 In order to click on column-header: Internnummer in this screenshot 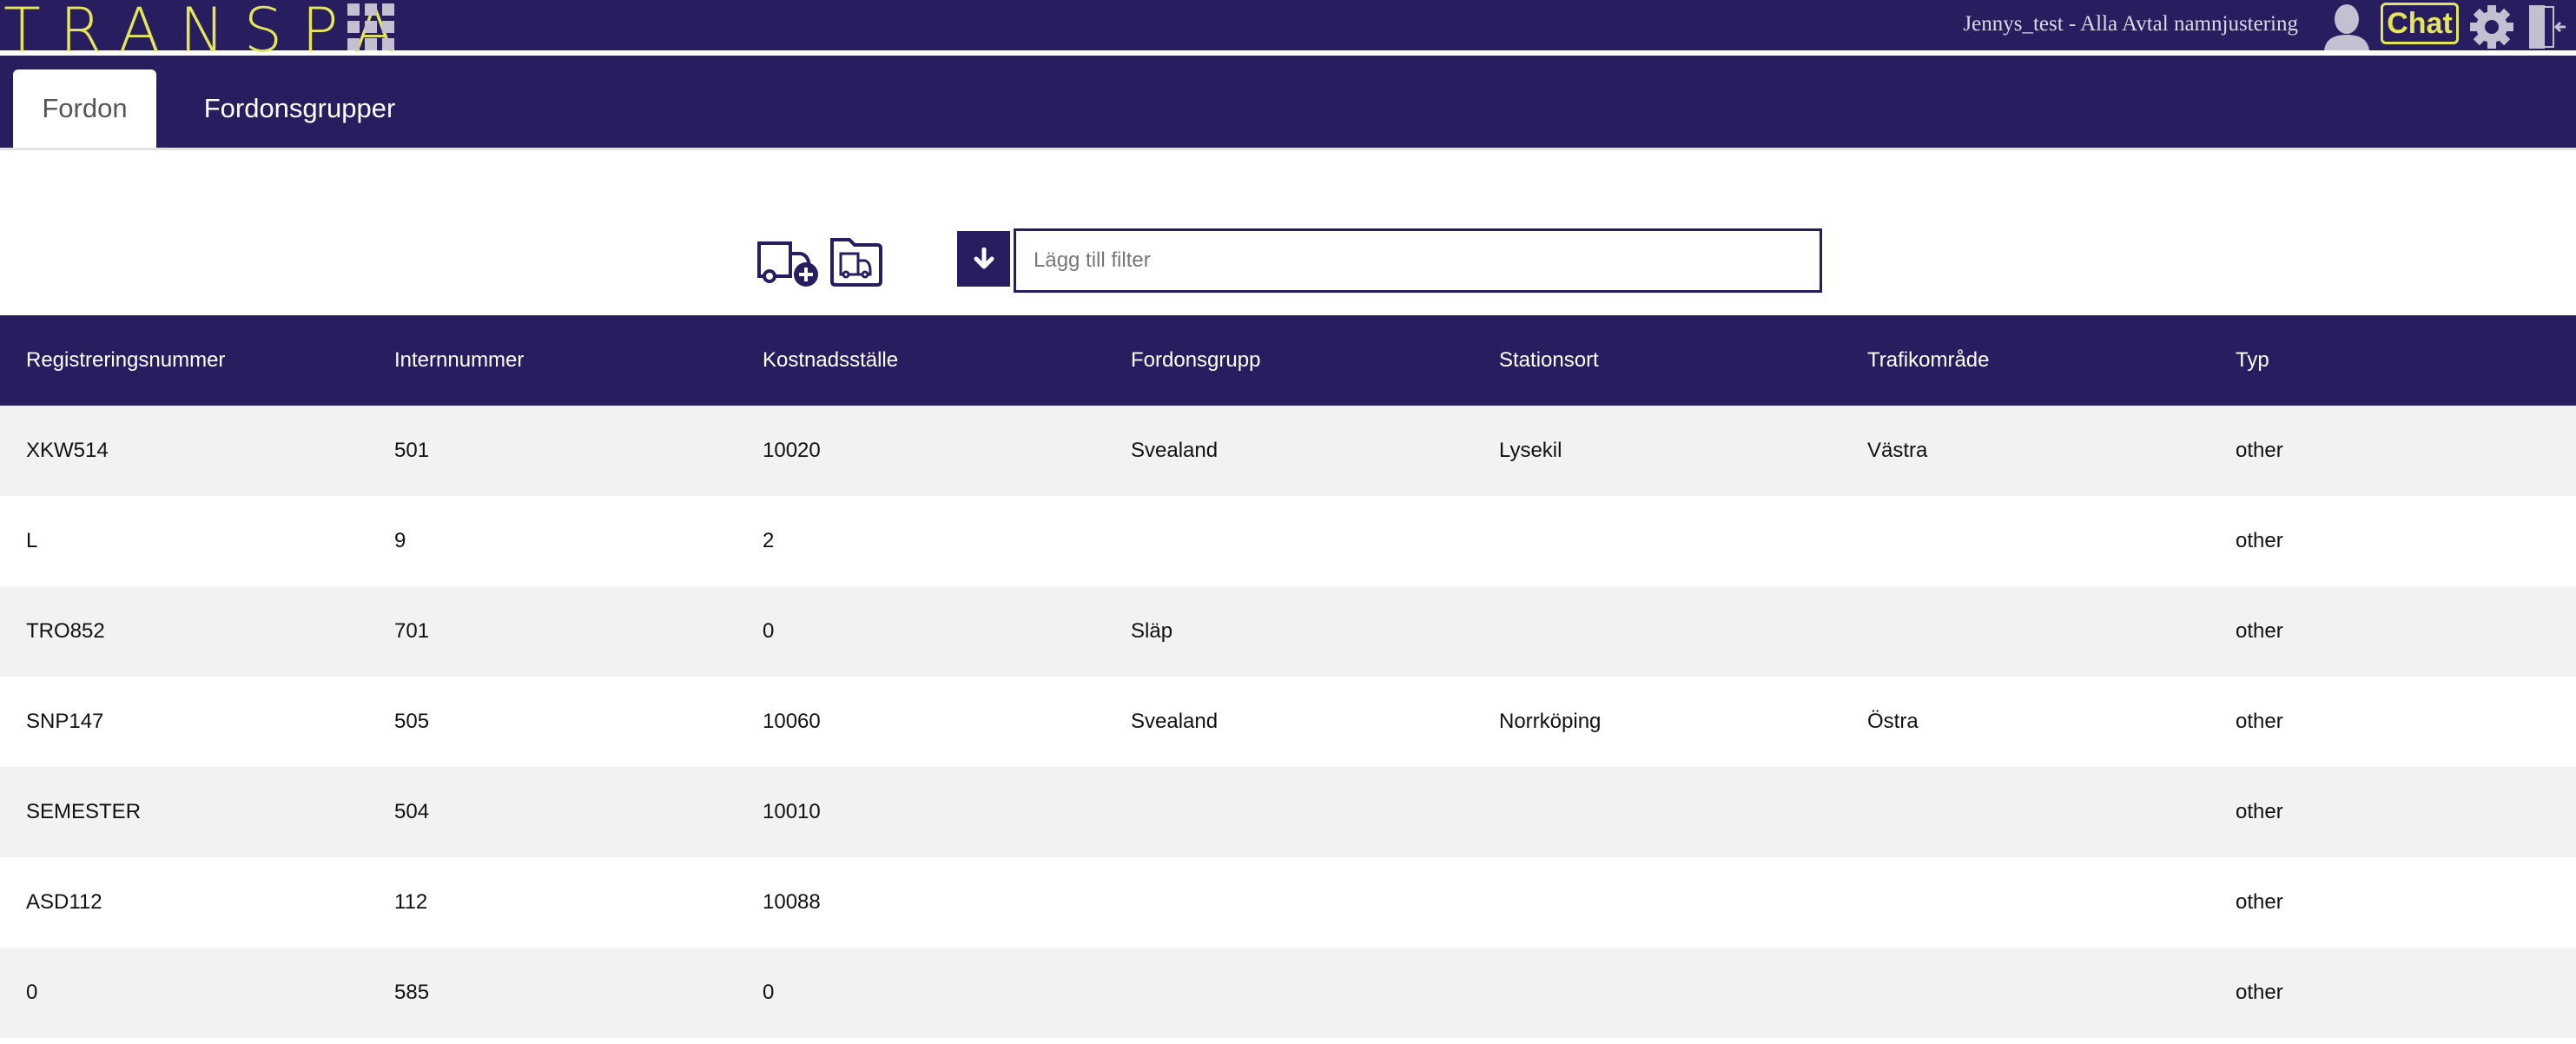, I will do `click(552, 360)`.